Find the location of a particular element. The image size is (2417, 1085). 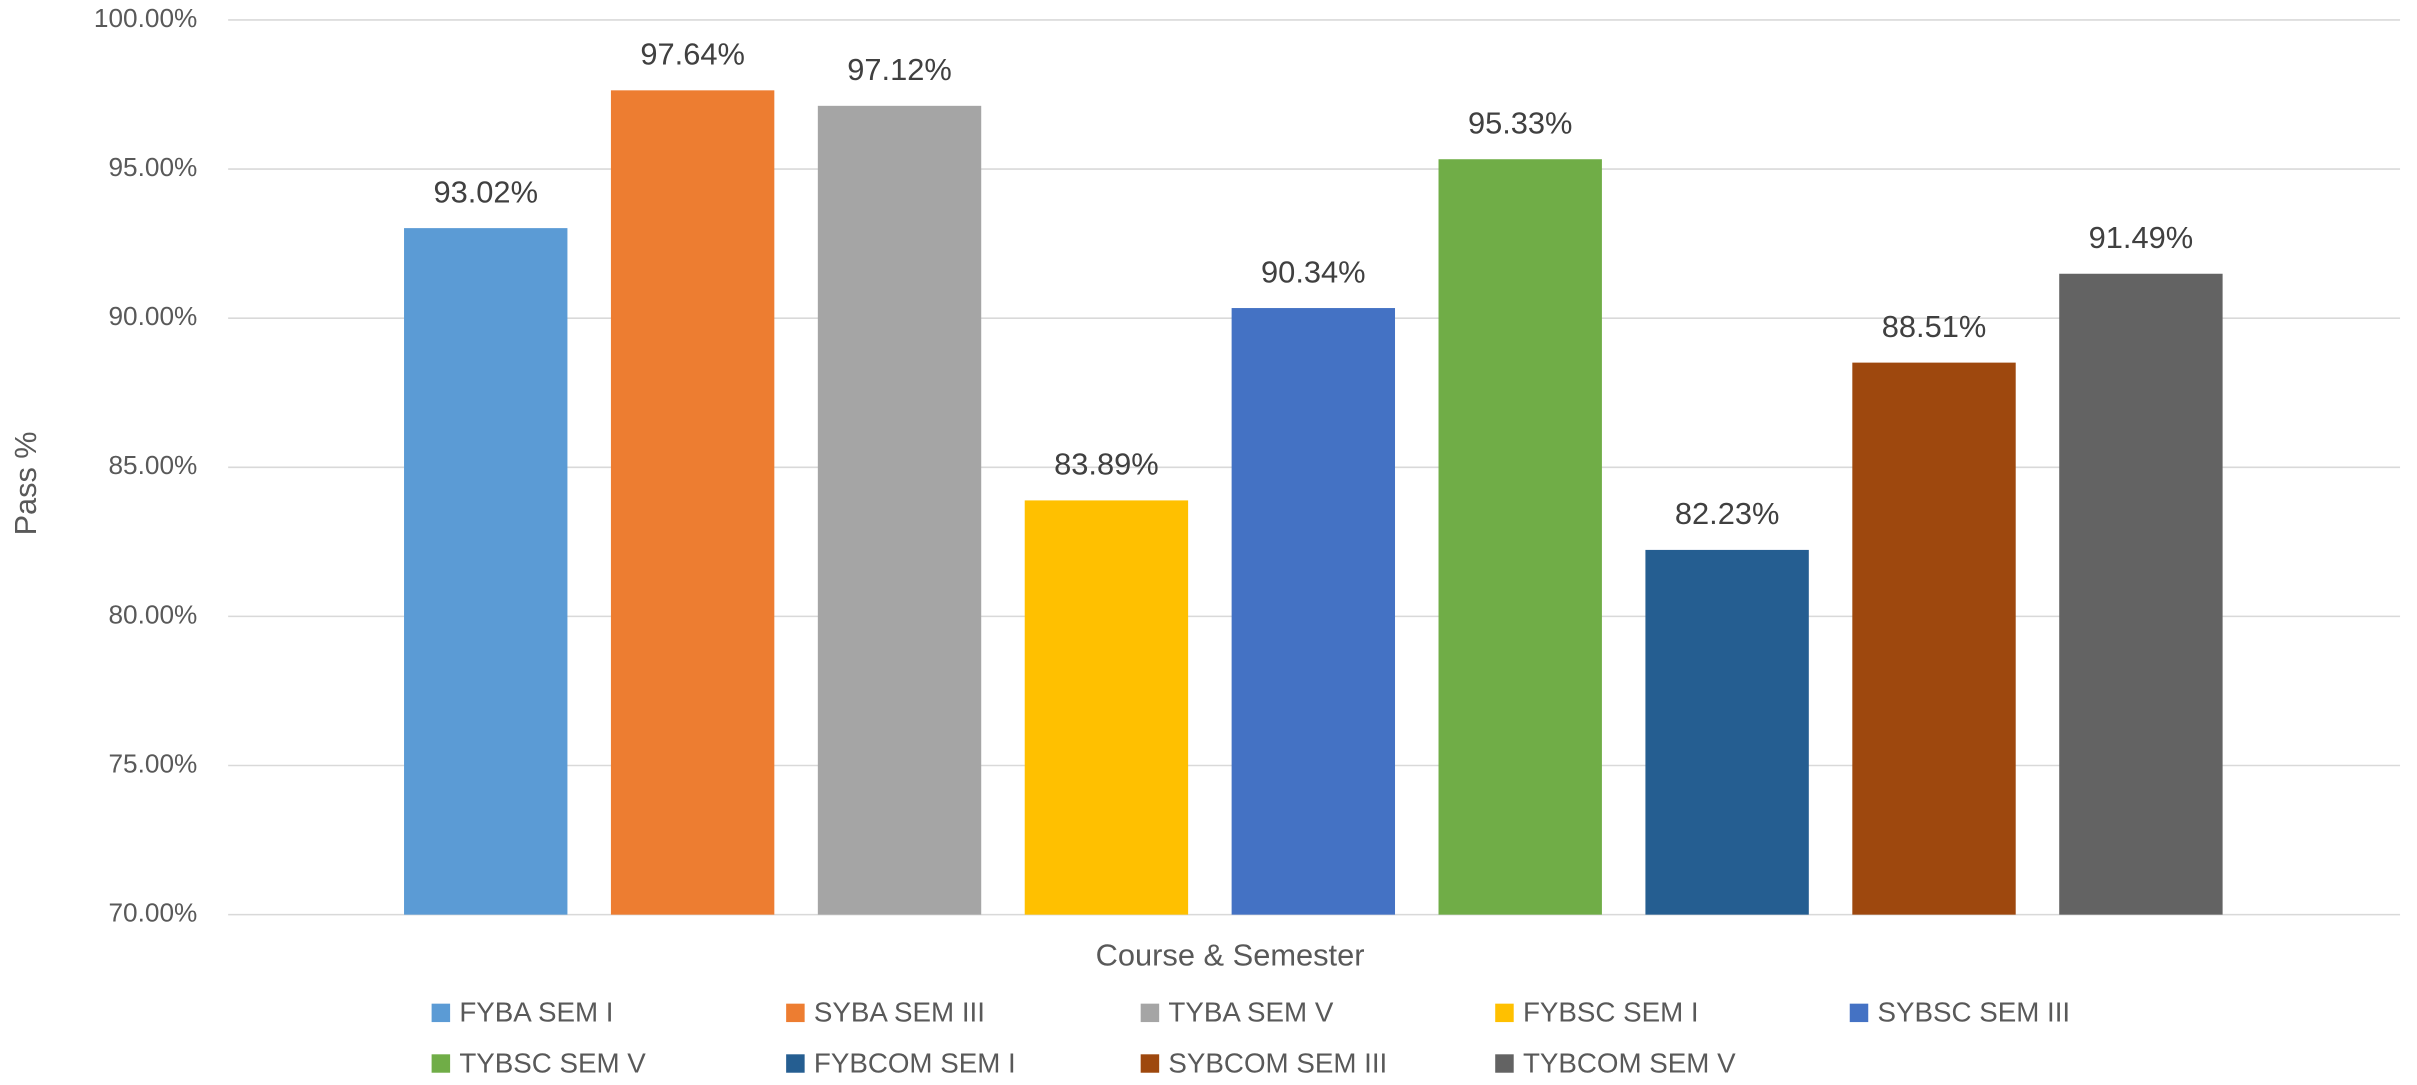

legend-label: FYBA SEM I is located at coordinates (536, 1012).